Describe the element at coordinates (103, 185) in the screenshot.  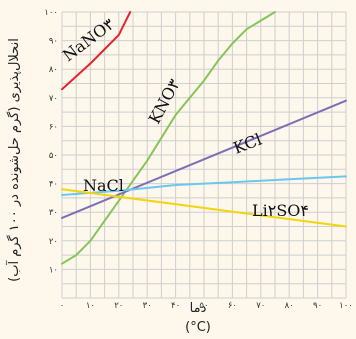
I see `series-label-nacl: NaCl` at that location.